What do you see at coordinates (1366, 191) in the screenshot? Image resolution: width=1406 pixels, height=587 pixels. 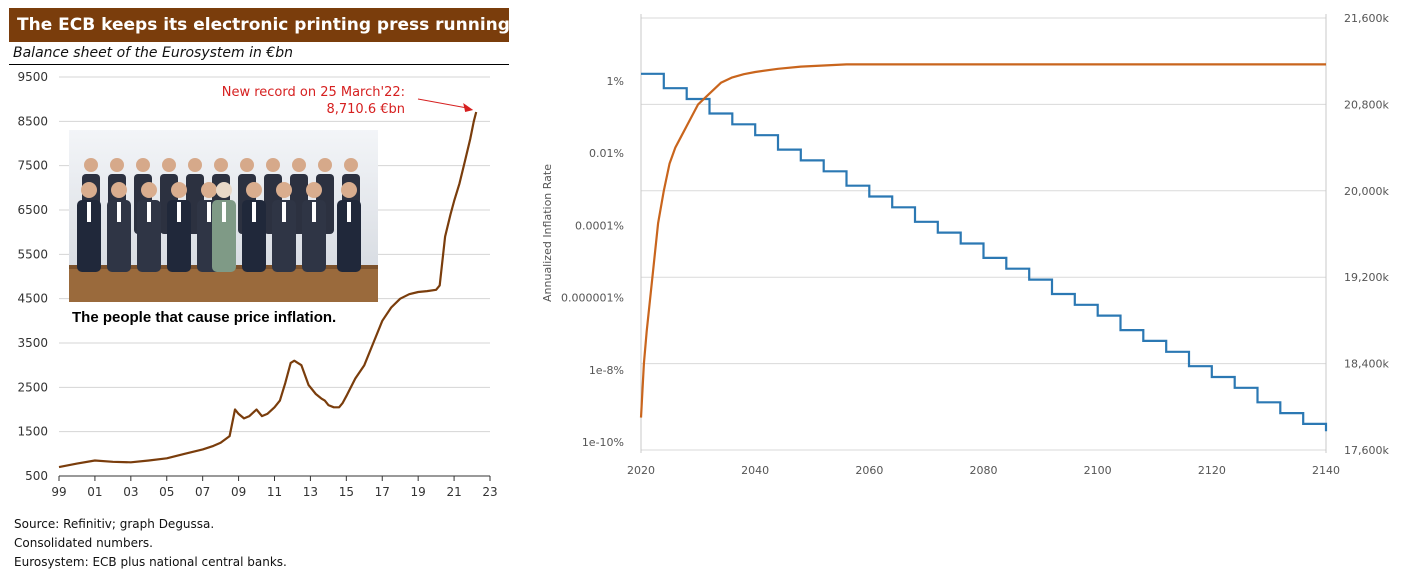 I see `right-y-tick-label: 20,000k` at bounding box center [1366, 191].